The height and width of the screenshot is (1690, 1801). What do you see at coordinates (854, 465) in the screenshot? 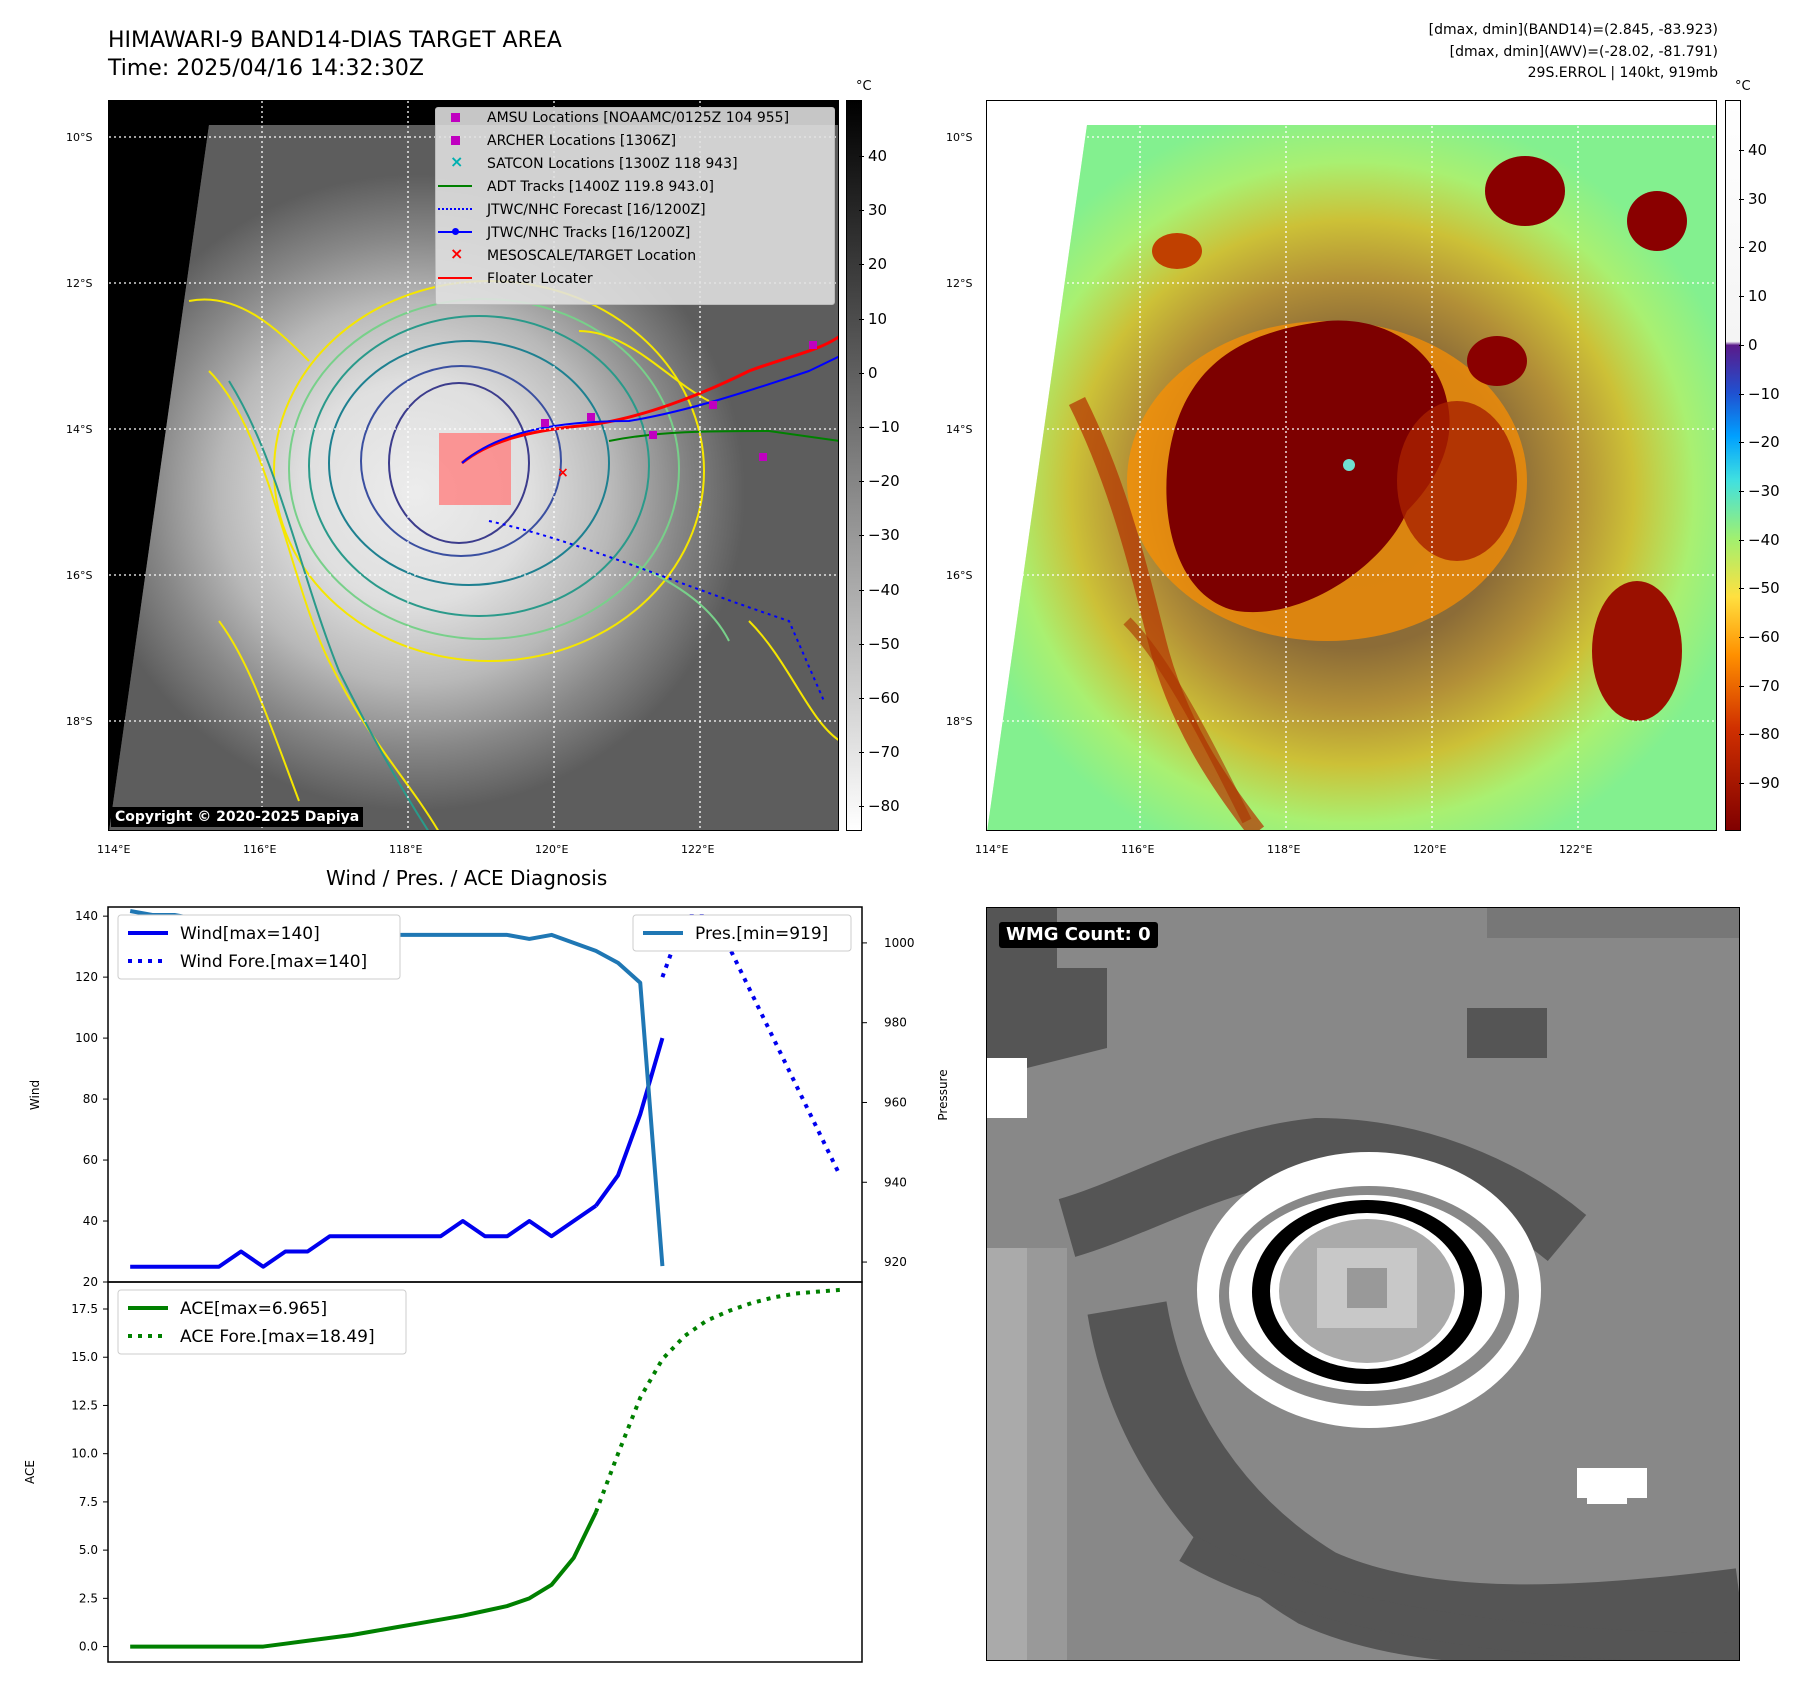
I see `colorbar-gray` at bounding box center [854, 465].